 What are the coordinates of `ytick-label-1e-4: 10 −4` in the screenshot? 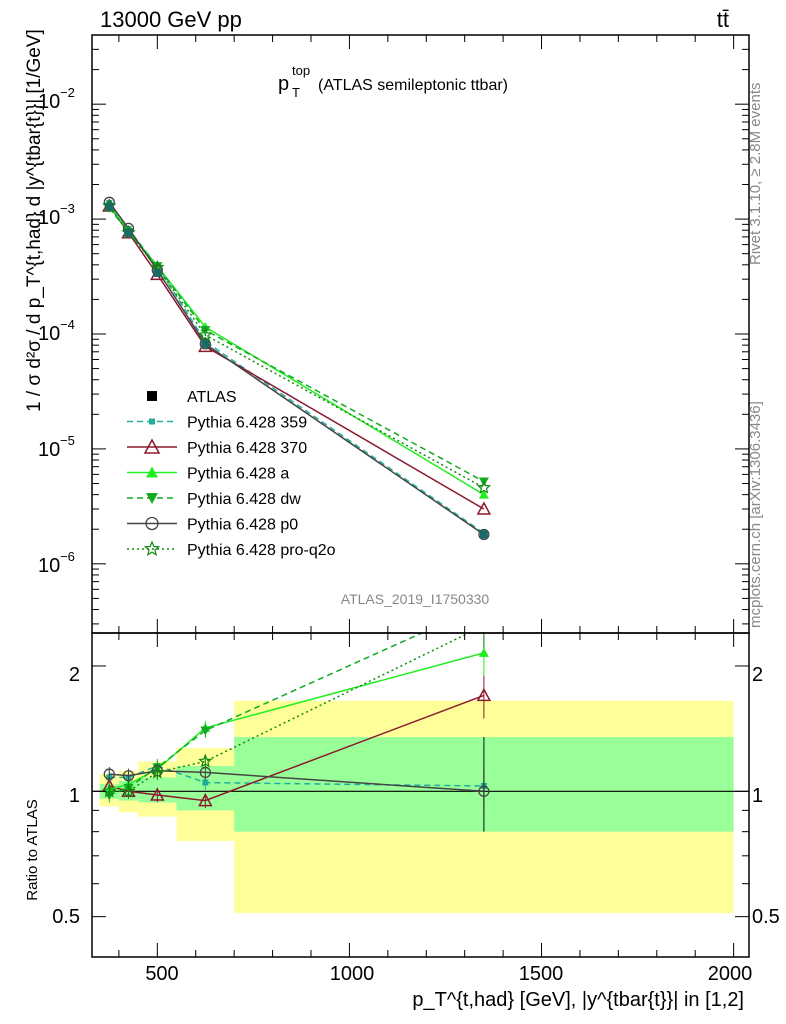 It's located at (56, 331).